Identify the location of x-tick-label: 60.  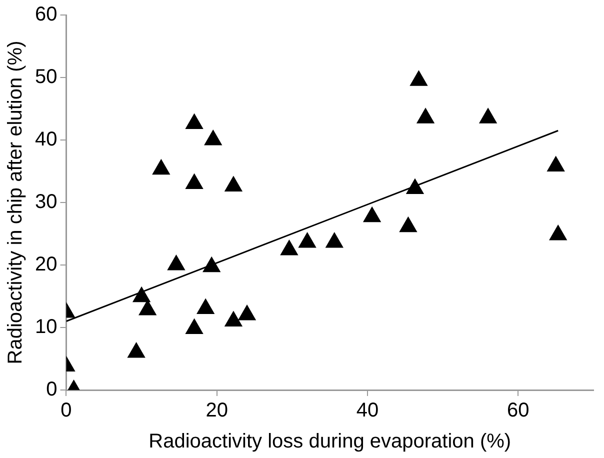
(518, 411).